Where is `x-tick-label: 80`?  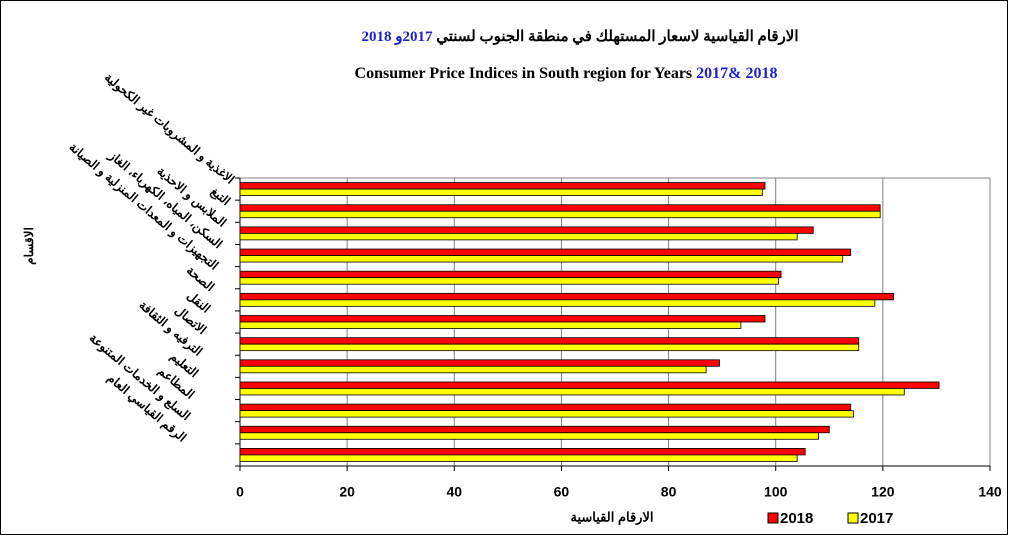 x-tick-label: 80 is located at coordinates (669, 492).